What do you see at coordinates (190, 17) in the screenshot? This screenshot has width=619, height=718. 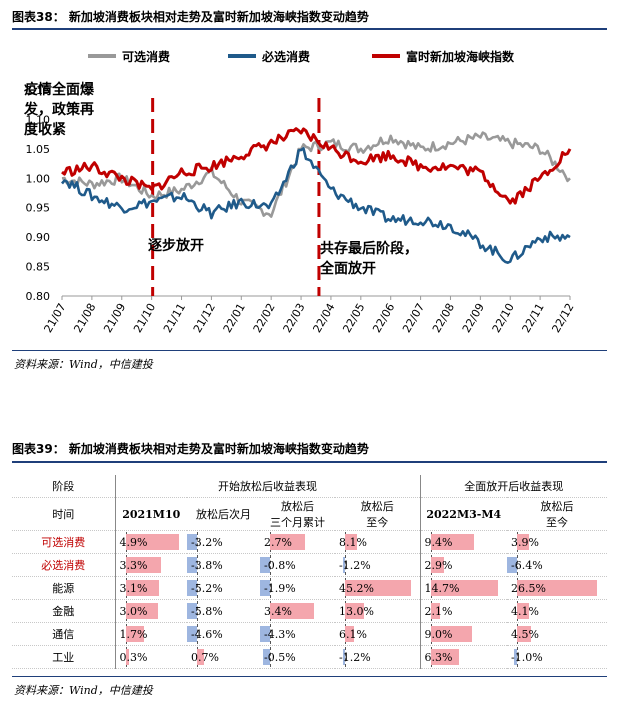 I see `figure-38-title: 图表38： 新加坡消费板块相对走势及富时新加坡海峡指数变动趋势` at bounding box center [190, 17].